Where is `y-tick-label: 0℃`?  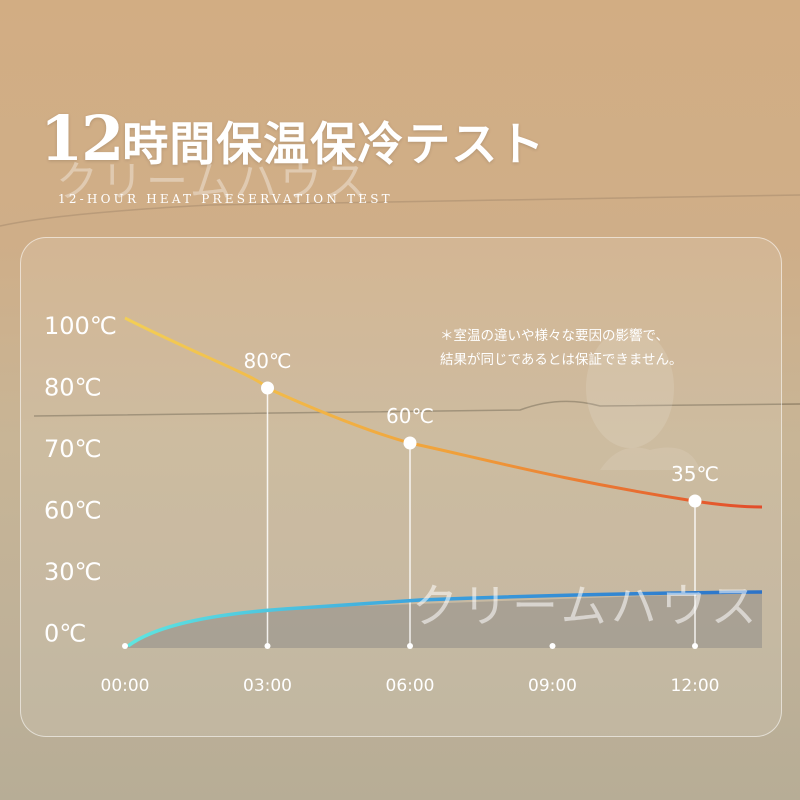 y-tick-label: 0℃ is located at coordinates (65, 634).